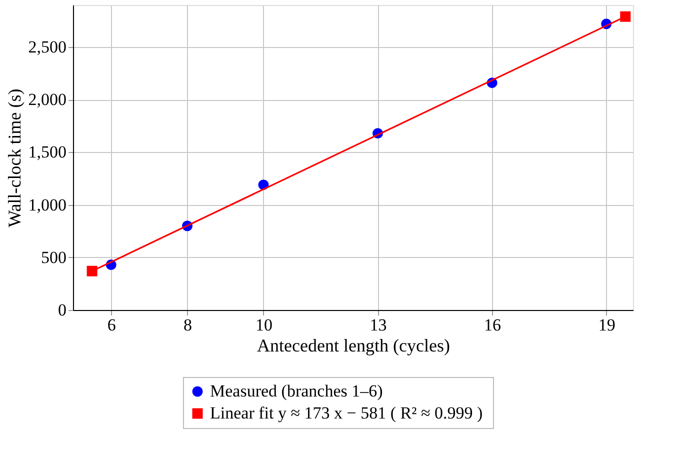 The image size is (688, 454). Describe the element at coordinates (493, 325) in the screenshot. I see `x-tick-label: 16` at that location.